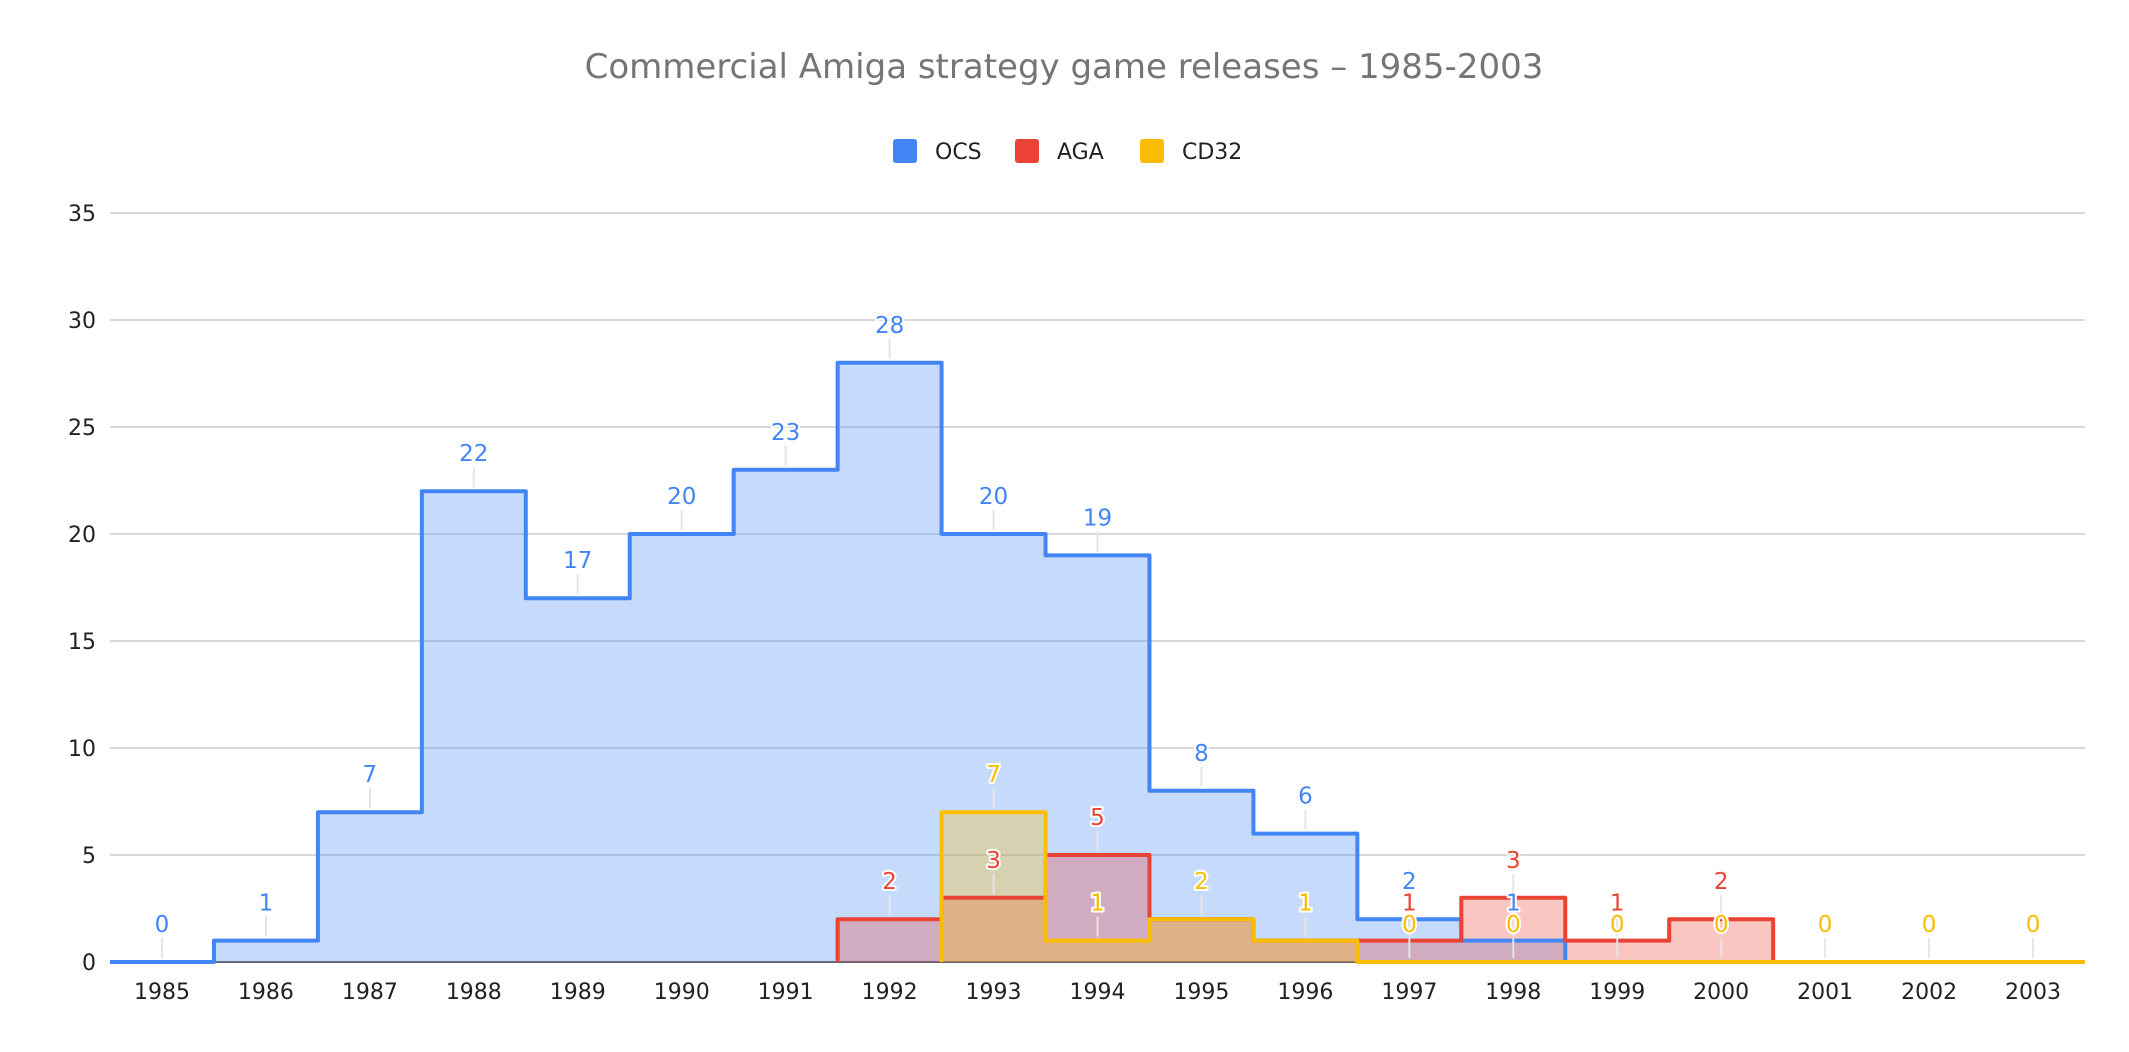 Image resolution: width=2129 pixels, height=1052 pixels. I want to click on x-tick-label: 2000, so click(1721, 992).